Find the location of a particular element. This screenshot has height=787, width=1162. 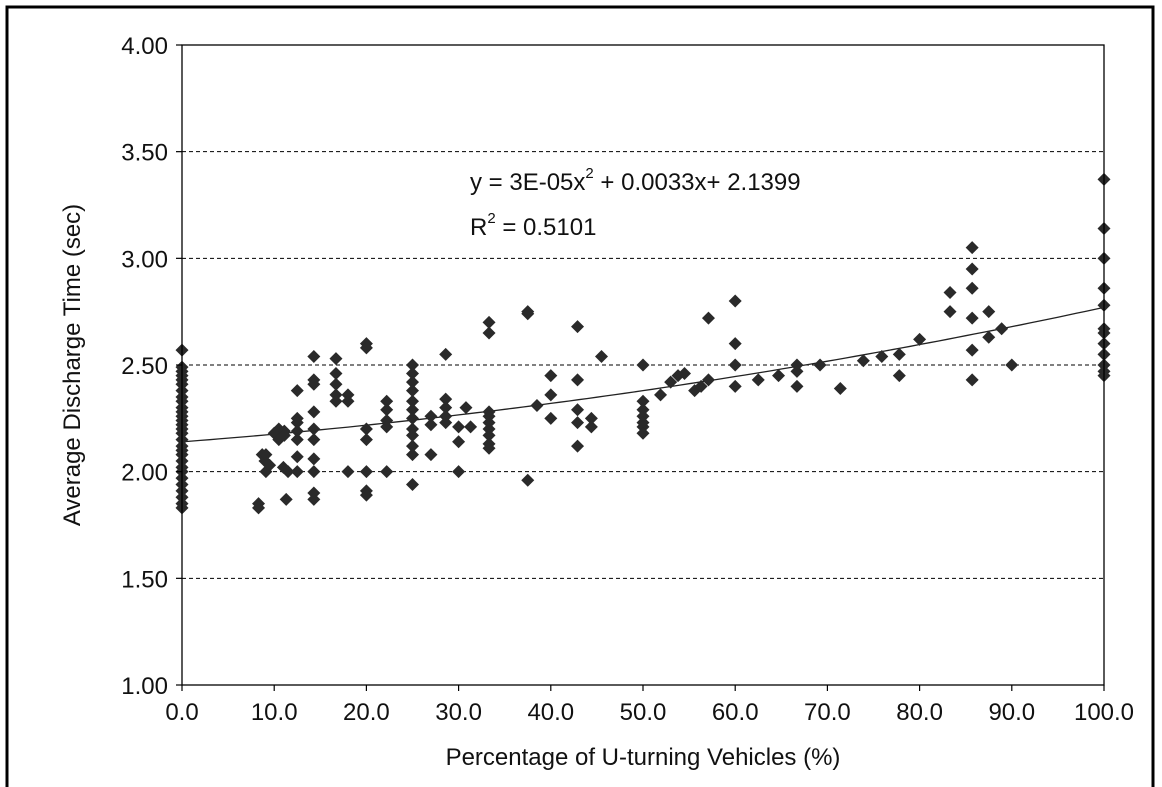

y-tick-label-3: 2.50 is located at coordinates (144, 366).